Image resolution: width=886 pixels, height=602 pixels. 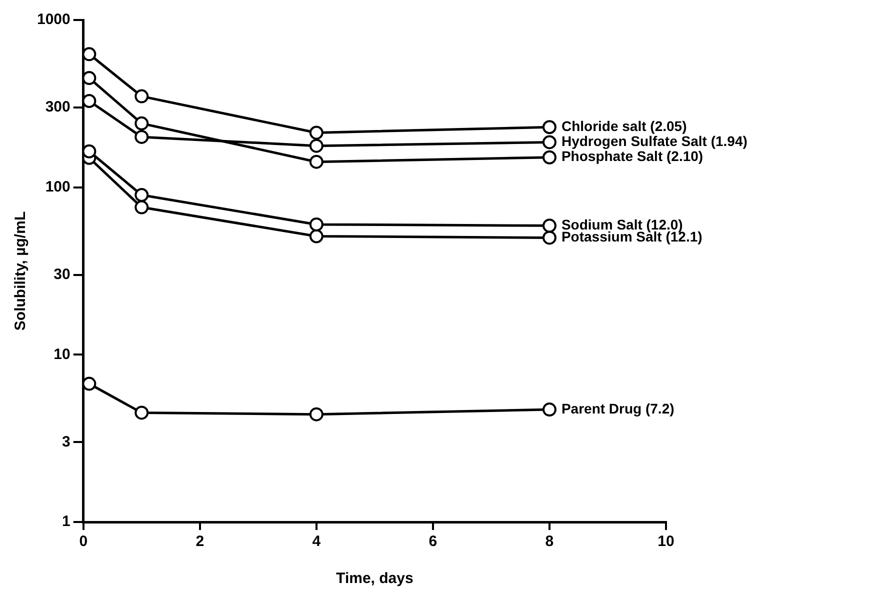 What do you see at coordinates (53, 19) in the screenshot?
I see `y-tick-label: 1000` at bounding box center [53, 19].